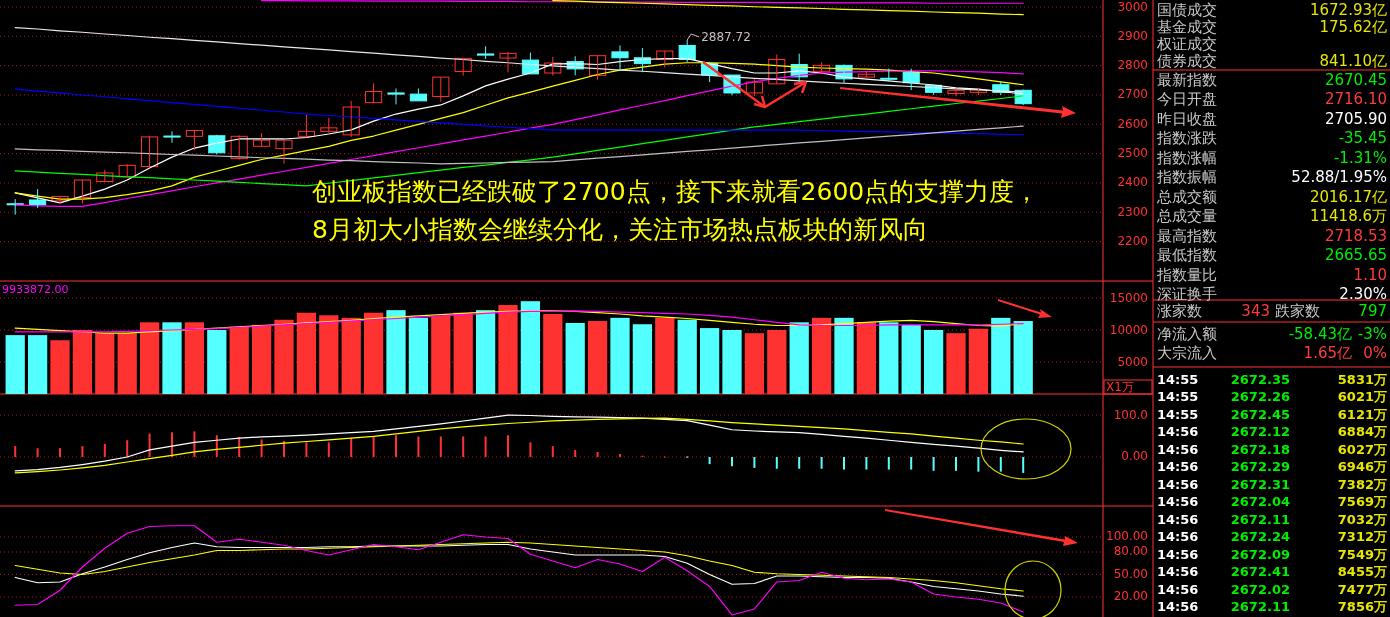 This screenshot has height=617, width=1390. I want to click on text: 大宗流入, so click(1187, 352).